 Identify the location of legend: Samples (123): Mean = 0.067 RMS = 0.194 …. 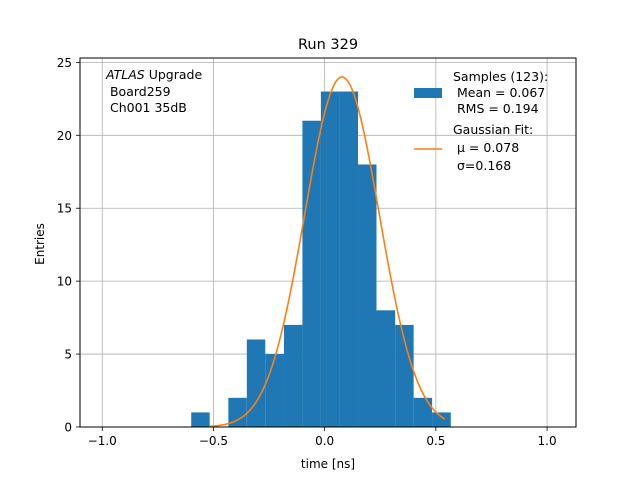
(481, 121).